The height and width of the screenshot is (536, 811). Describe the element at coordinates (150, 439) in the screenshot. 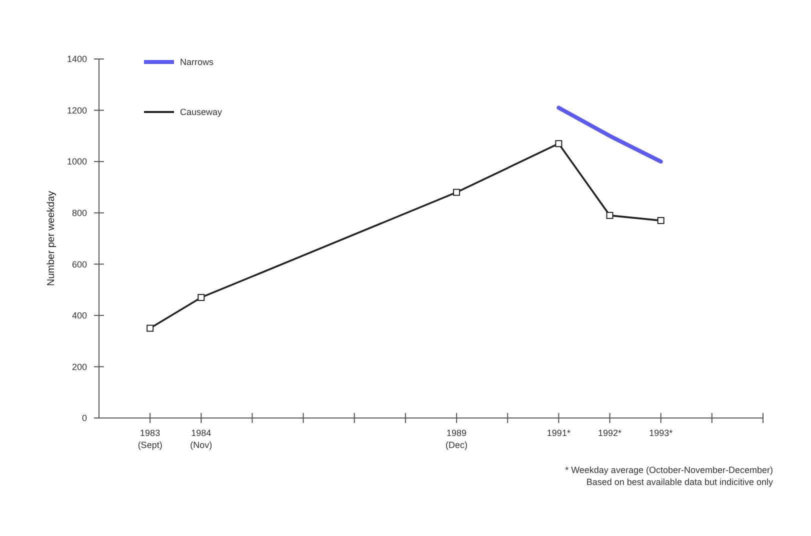

I see `x-tick-label: 1983 (Sept)` at that location.